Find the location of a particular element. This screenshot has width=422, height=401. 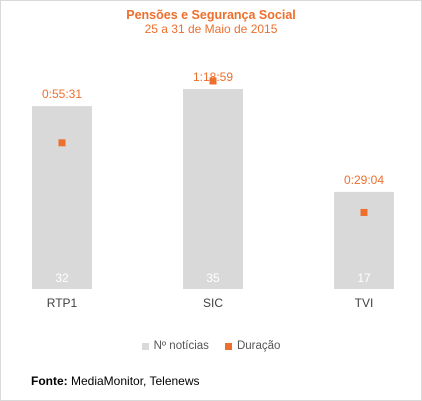

source-note: Fonte: MediaMonitor, Telenews is located at coordinates (115, 381).